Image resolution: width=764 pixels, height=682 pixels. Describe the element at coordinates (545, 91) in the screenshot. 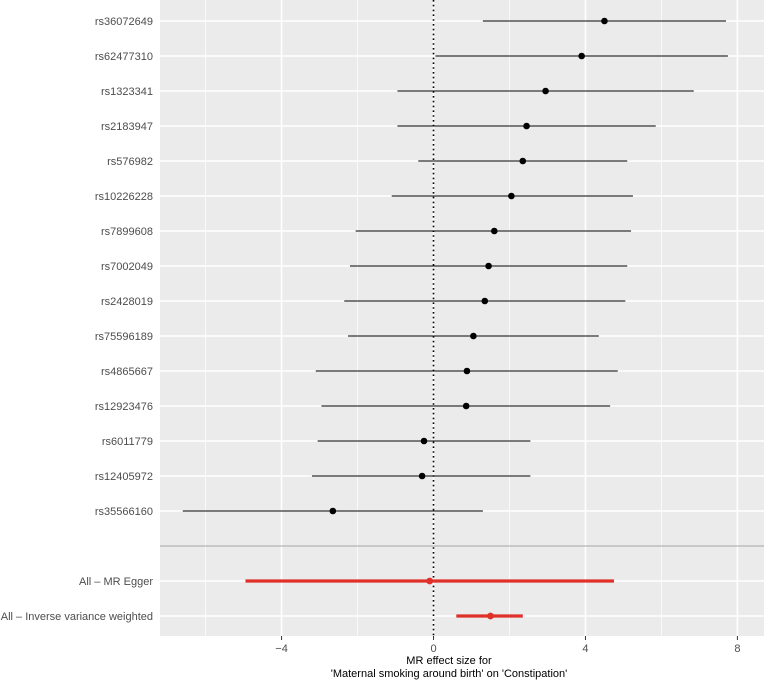

I see `estimate-point-rs1323341` at that location.